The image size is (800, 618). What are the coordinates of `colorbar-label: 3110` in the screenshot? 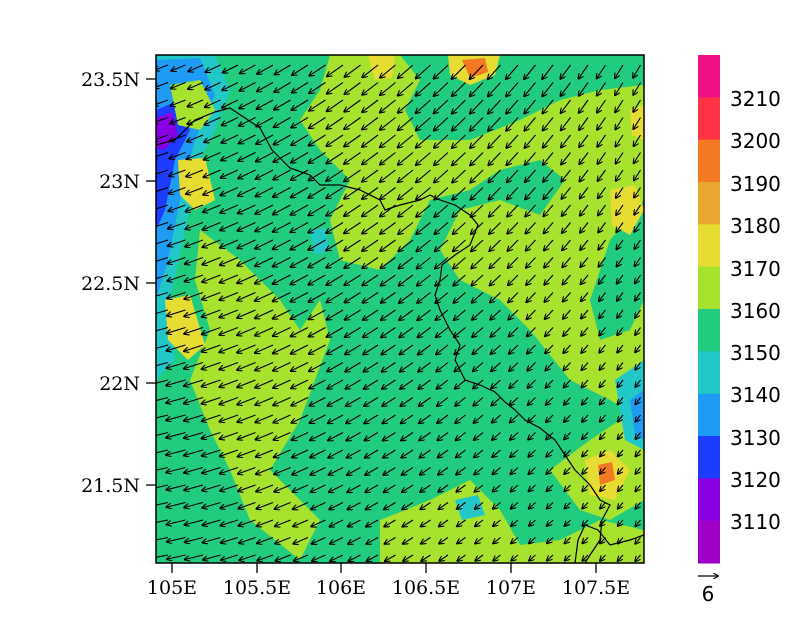 It's located at (755, 522).